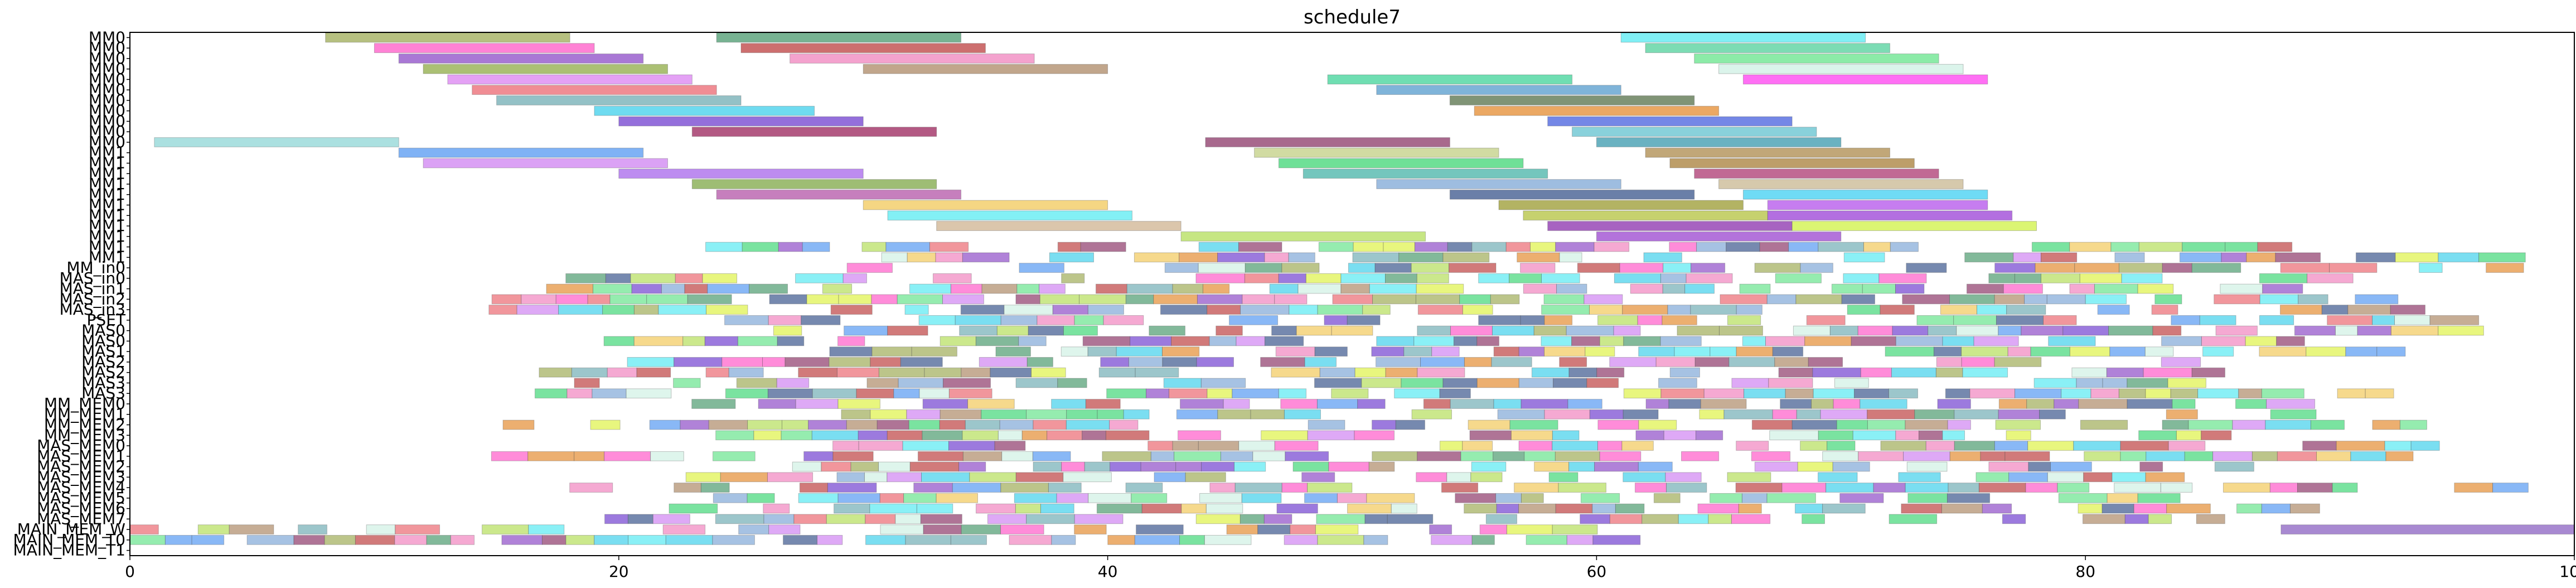 The width and height of the screenshot is (2576, 588). I want to click on y-tick-label: MAS3, so click(103, 382).